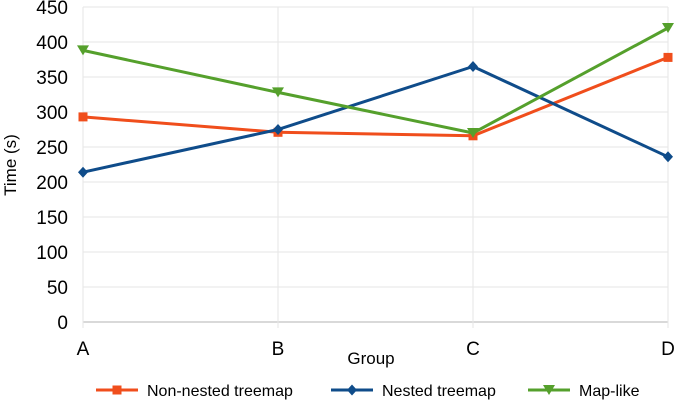 The width and height of the screenshot is (677, 402). What do you see at coordinates (52, 43) in the screenshot?
I see `y-tick-label: 400` at bounding box center [52, 43].